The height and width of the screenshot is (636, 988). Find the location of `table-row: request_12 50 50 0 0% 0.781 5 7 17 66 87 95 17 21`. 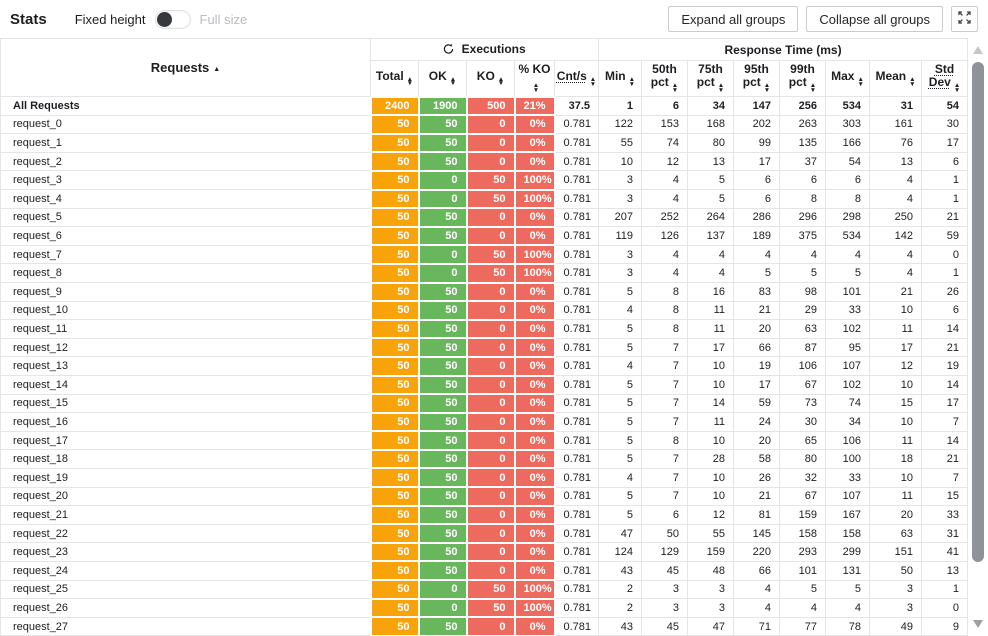

table-row: request_12 50 50 0 0% 0.781 5 7 17 66 87 95 17 21 is located at coordinates (484, 347).